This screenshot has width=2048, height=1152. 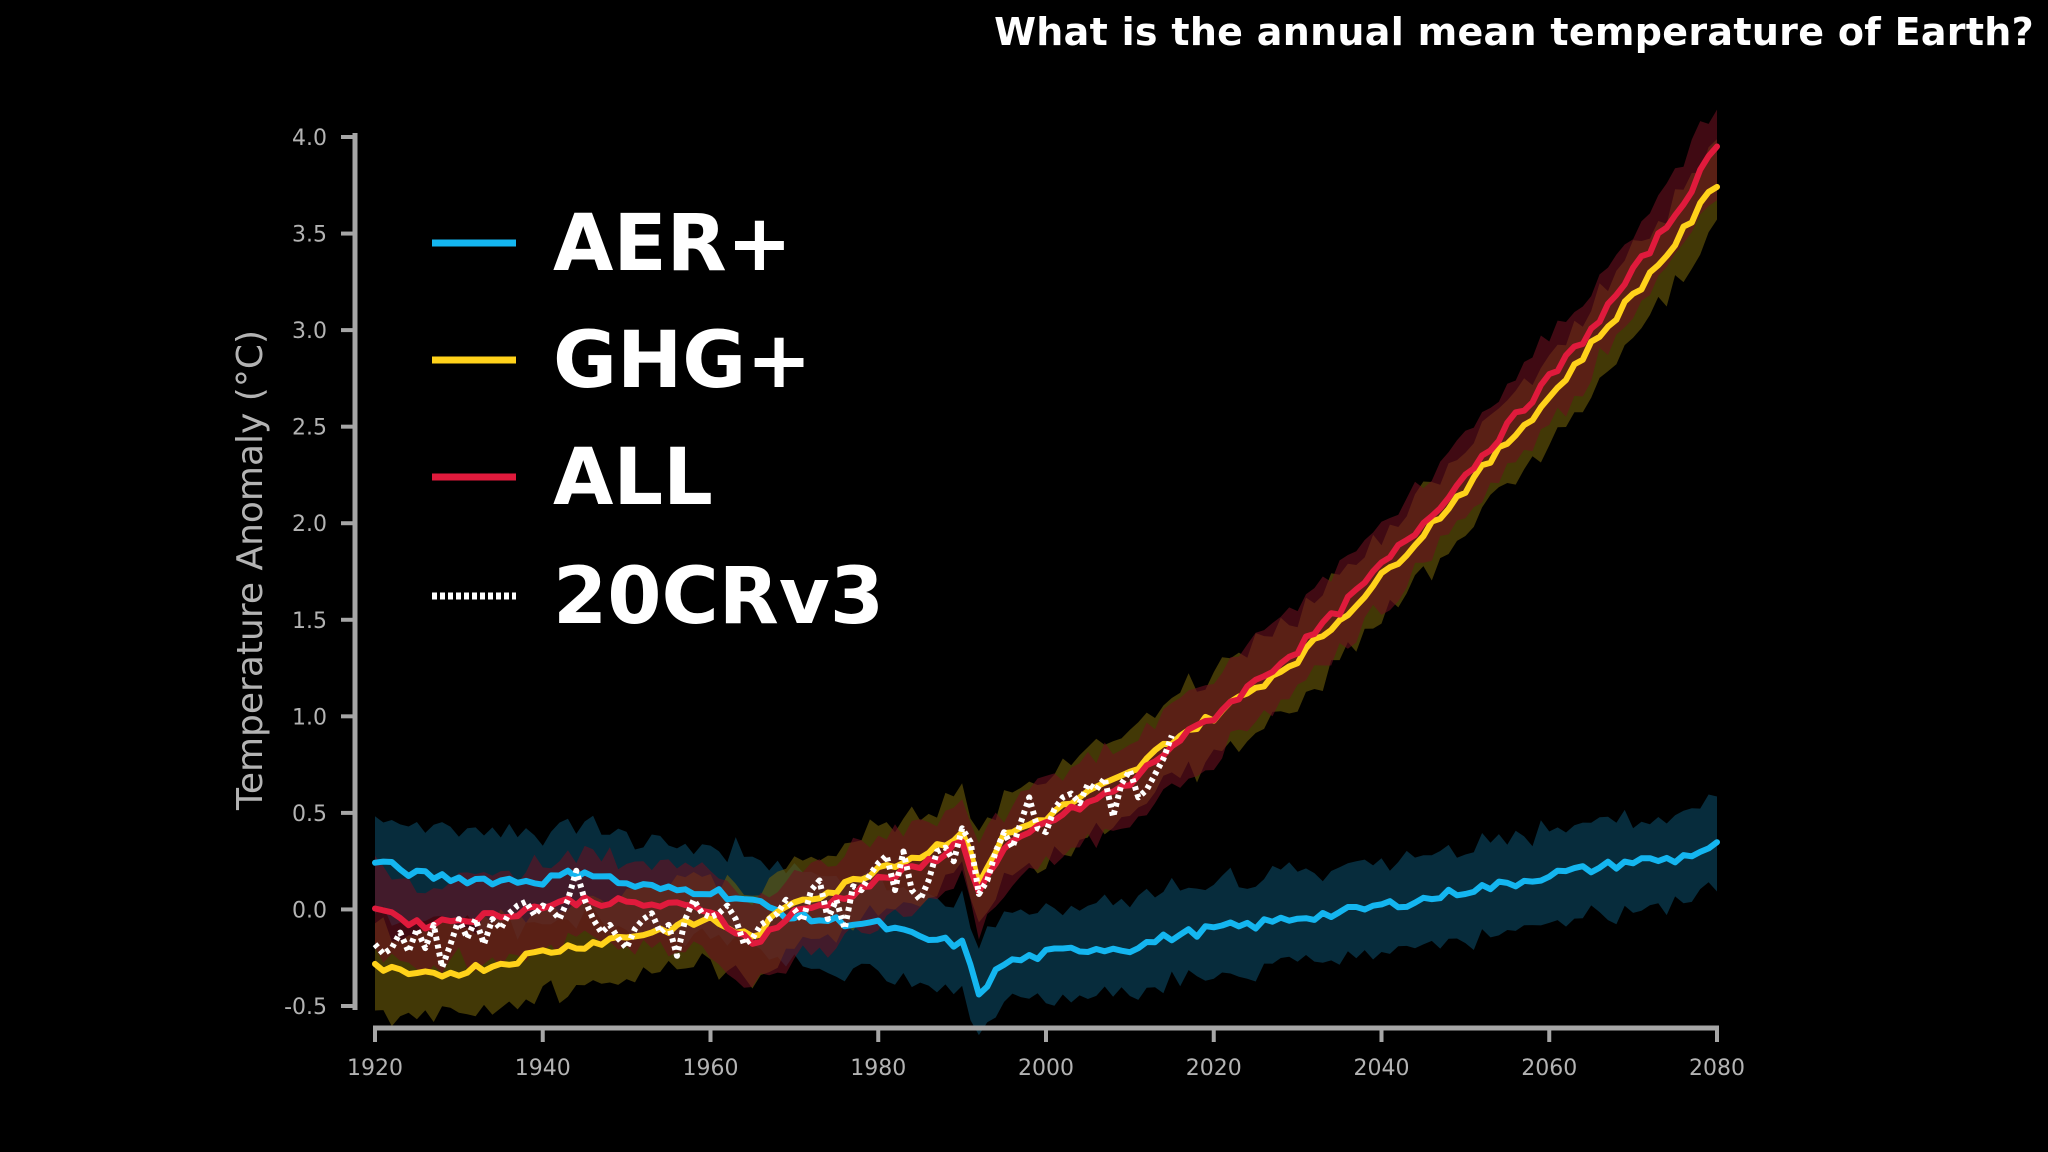 I want to click on y-tick-label: 3.5, so click(x=309, y=235).